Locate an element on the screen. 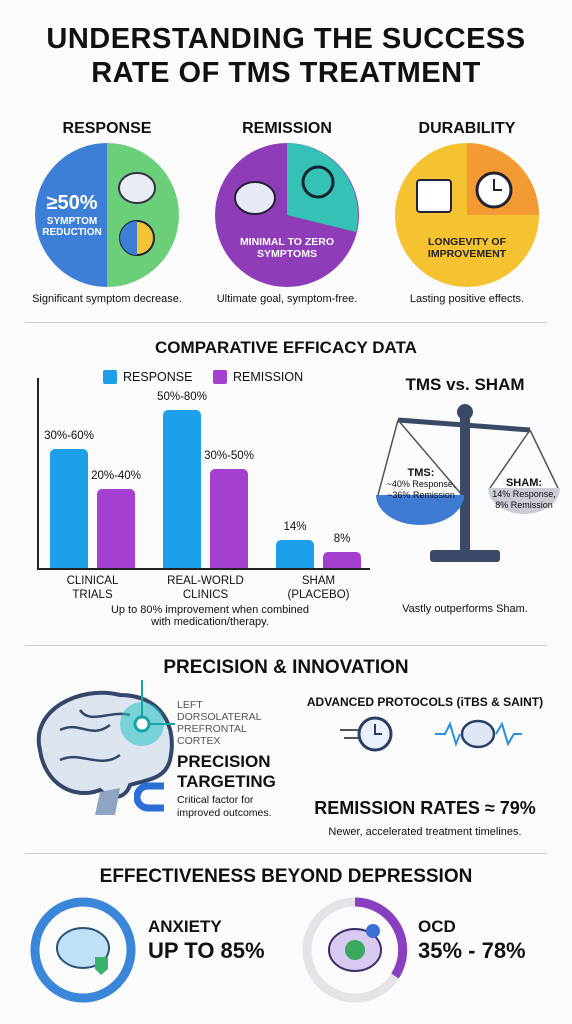 The image size is (572, 1024). overview-heading: RESPONSE is located at coordinates (107, 128).